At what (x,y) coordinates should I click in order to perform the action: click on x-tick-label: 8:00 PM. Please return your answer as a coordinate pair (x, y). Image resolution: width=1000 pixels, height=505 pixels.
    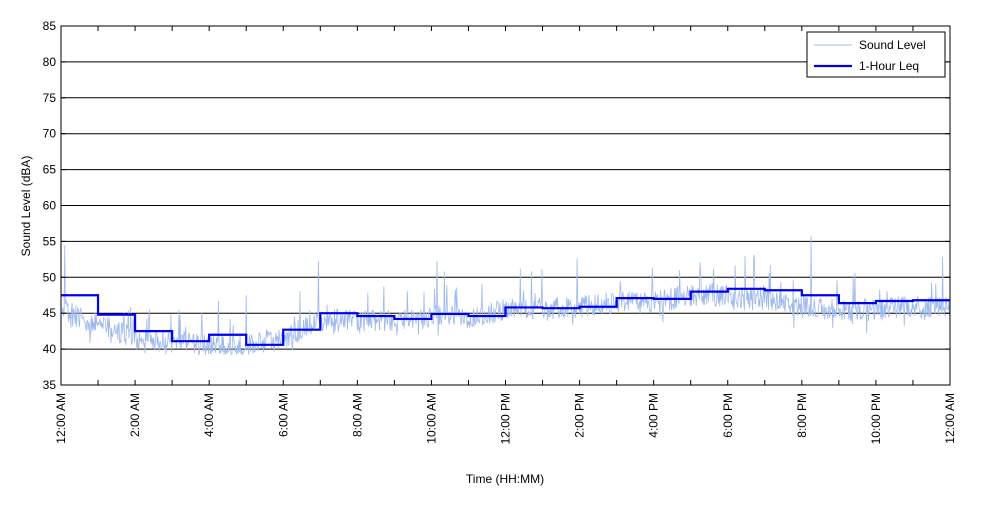
    Looking at the image, I should click on (802, 415).